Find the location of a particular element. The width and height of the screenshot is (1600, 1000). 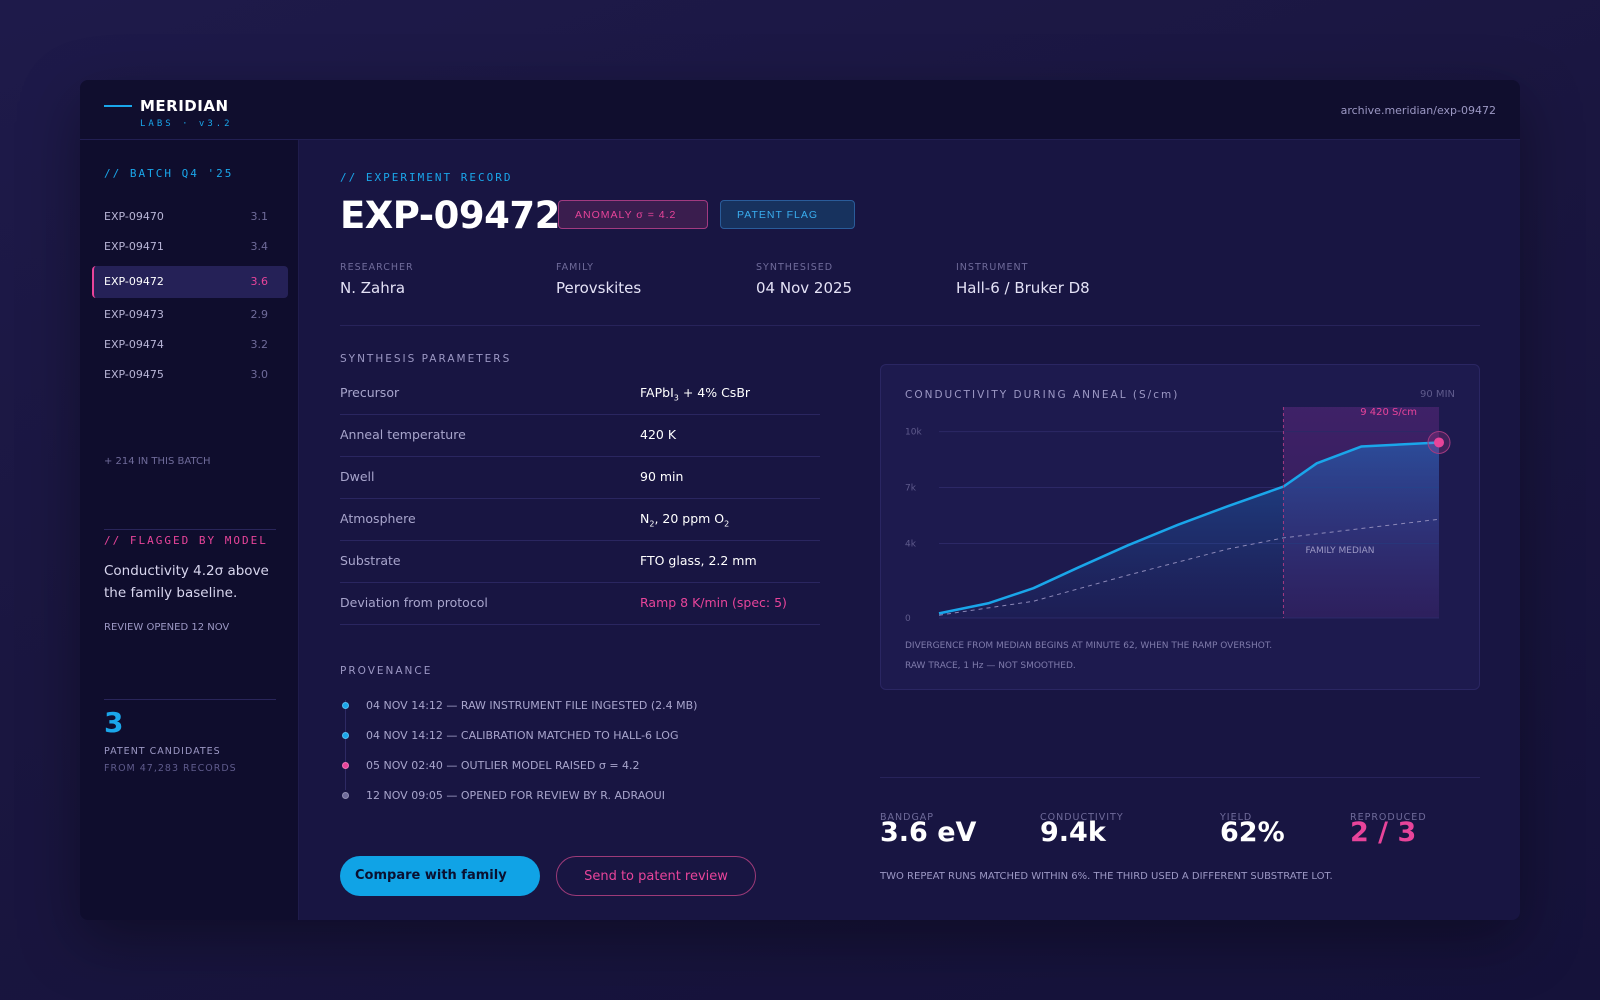

y-tick-label: 4k is located at coordinates (911, 544).